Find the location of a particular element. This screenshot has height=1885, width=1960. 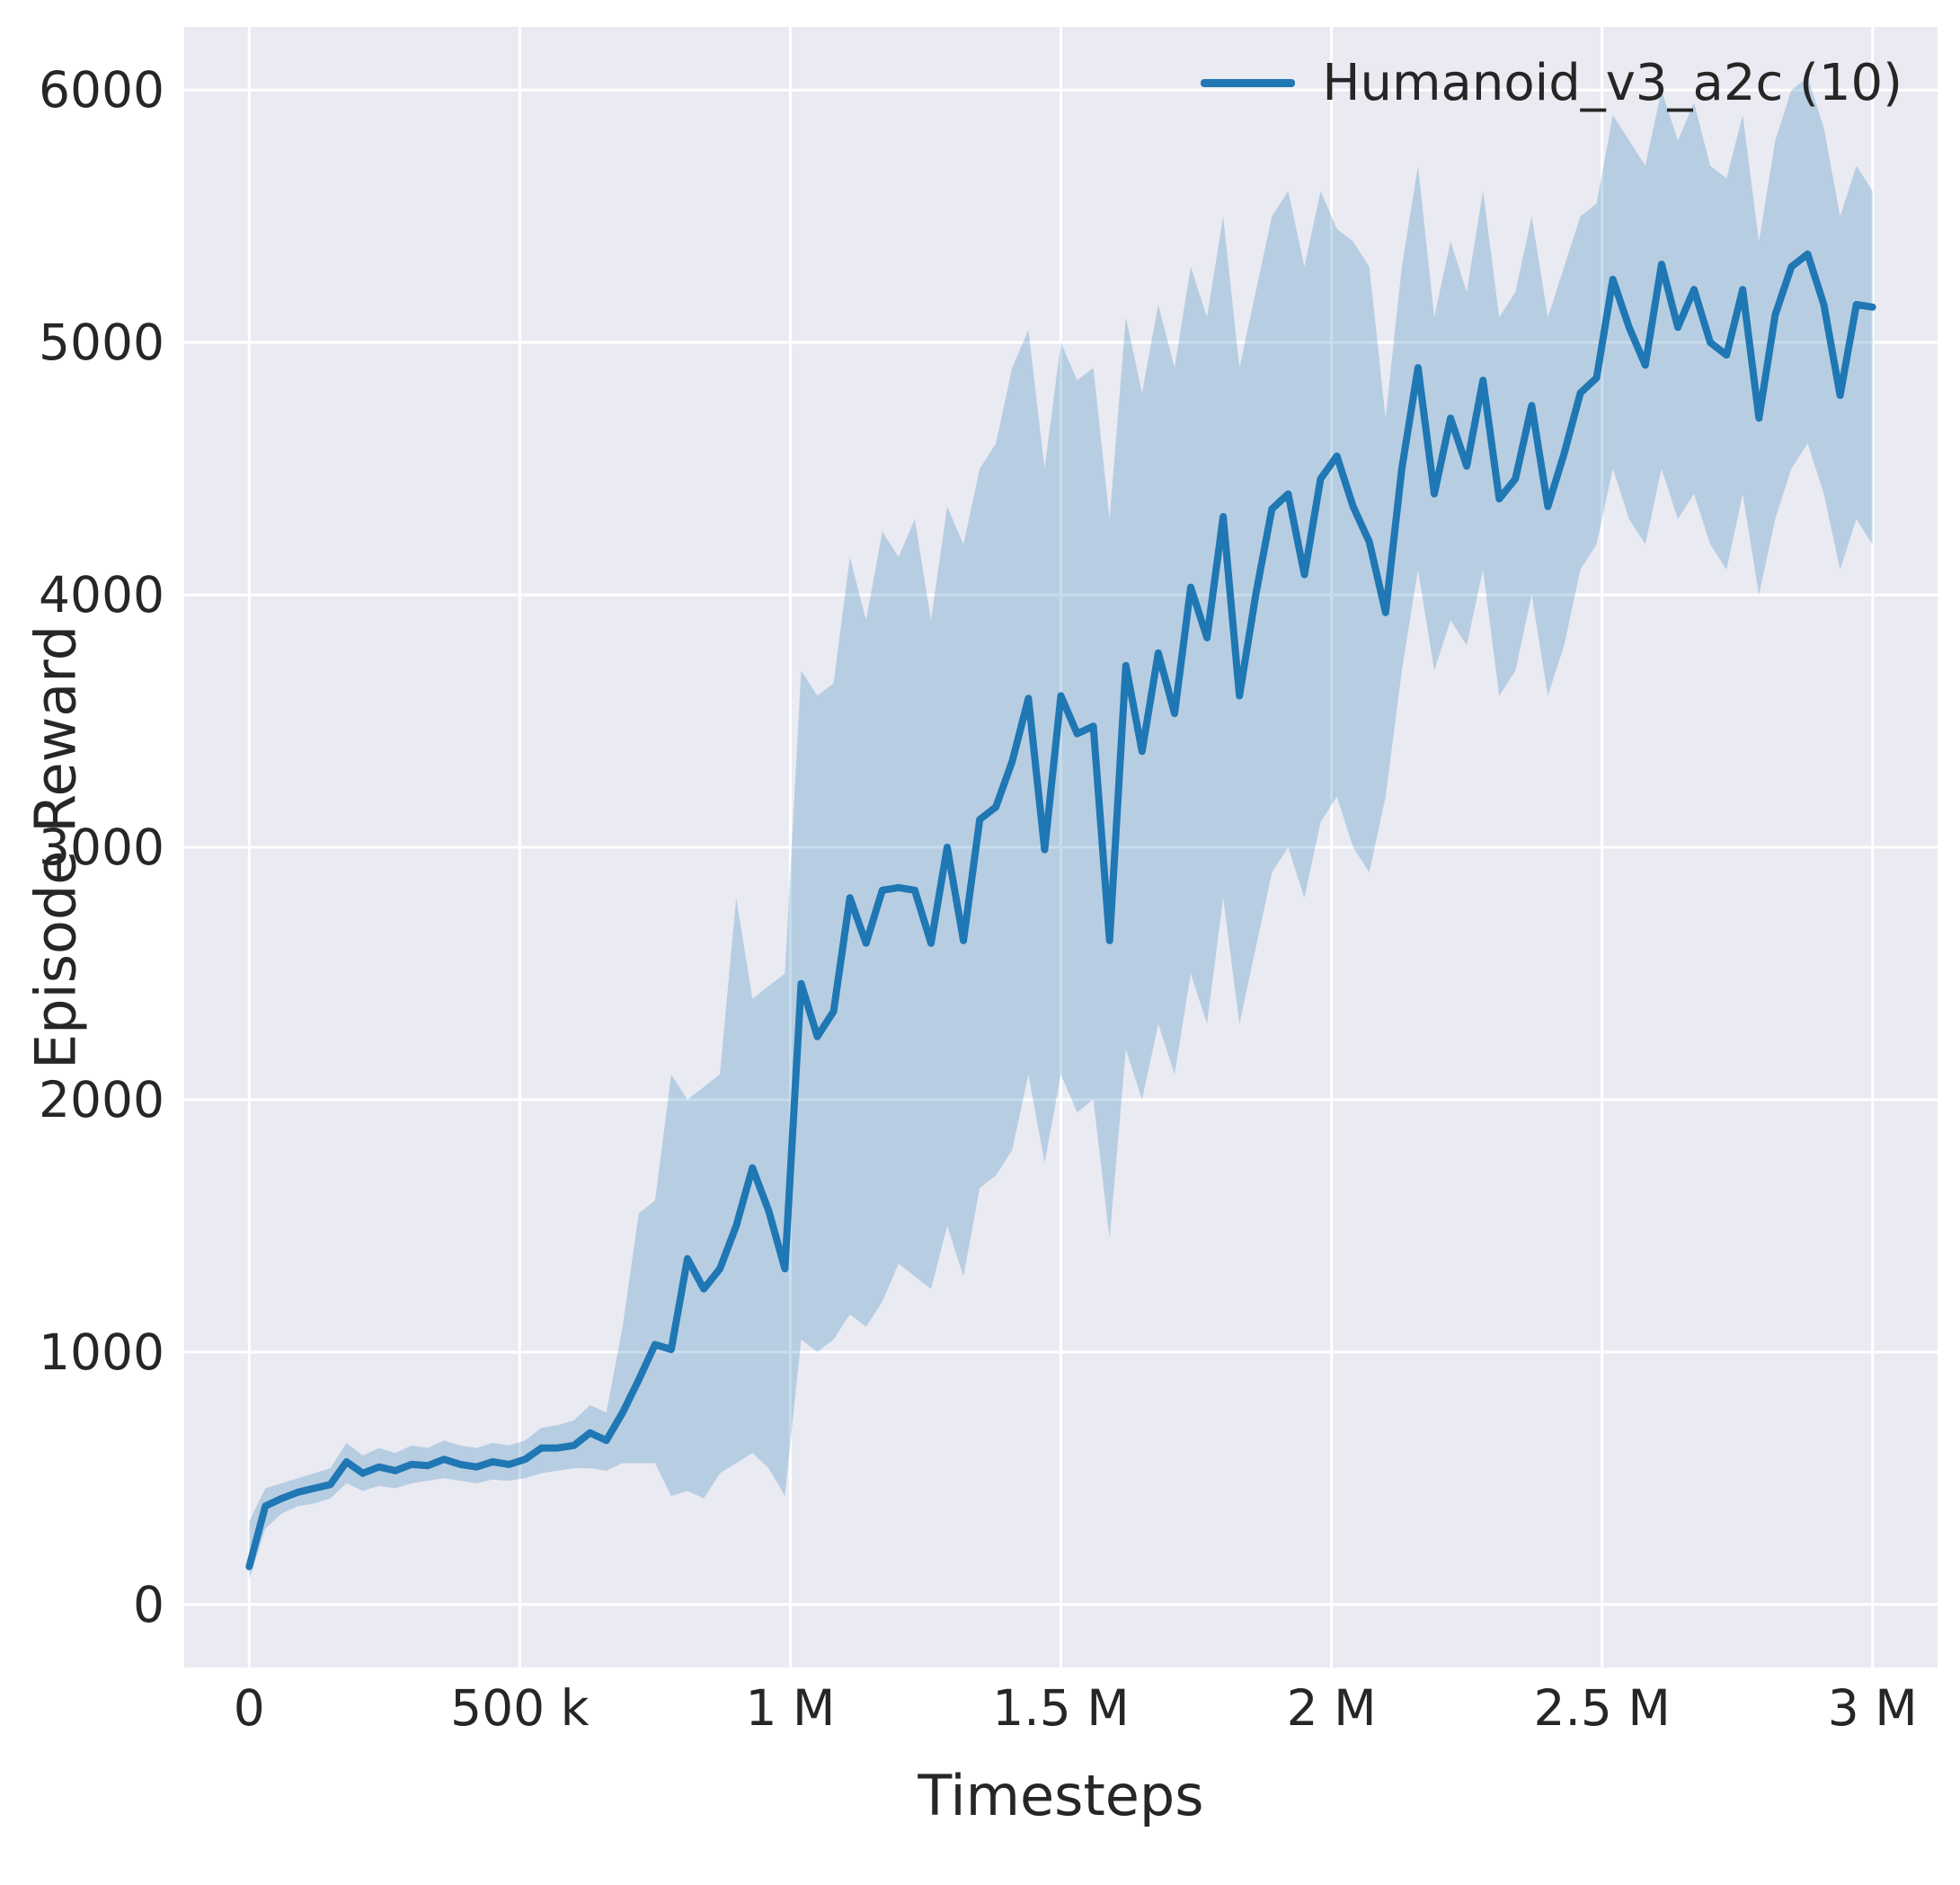

legend: Humanoid_v3_a2c (10) is located at coordinates (1551, 83).